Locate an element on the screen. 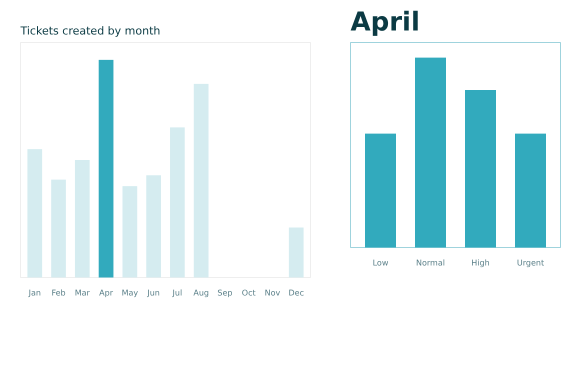 The width and height of the screenshot is (587, 380). x-tick-label: Mar is located at coordinates (82, 293).